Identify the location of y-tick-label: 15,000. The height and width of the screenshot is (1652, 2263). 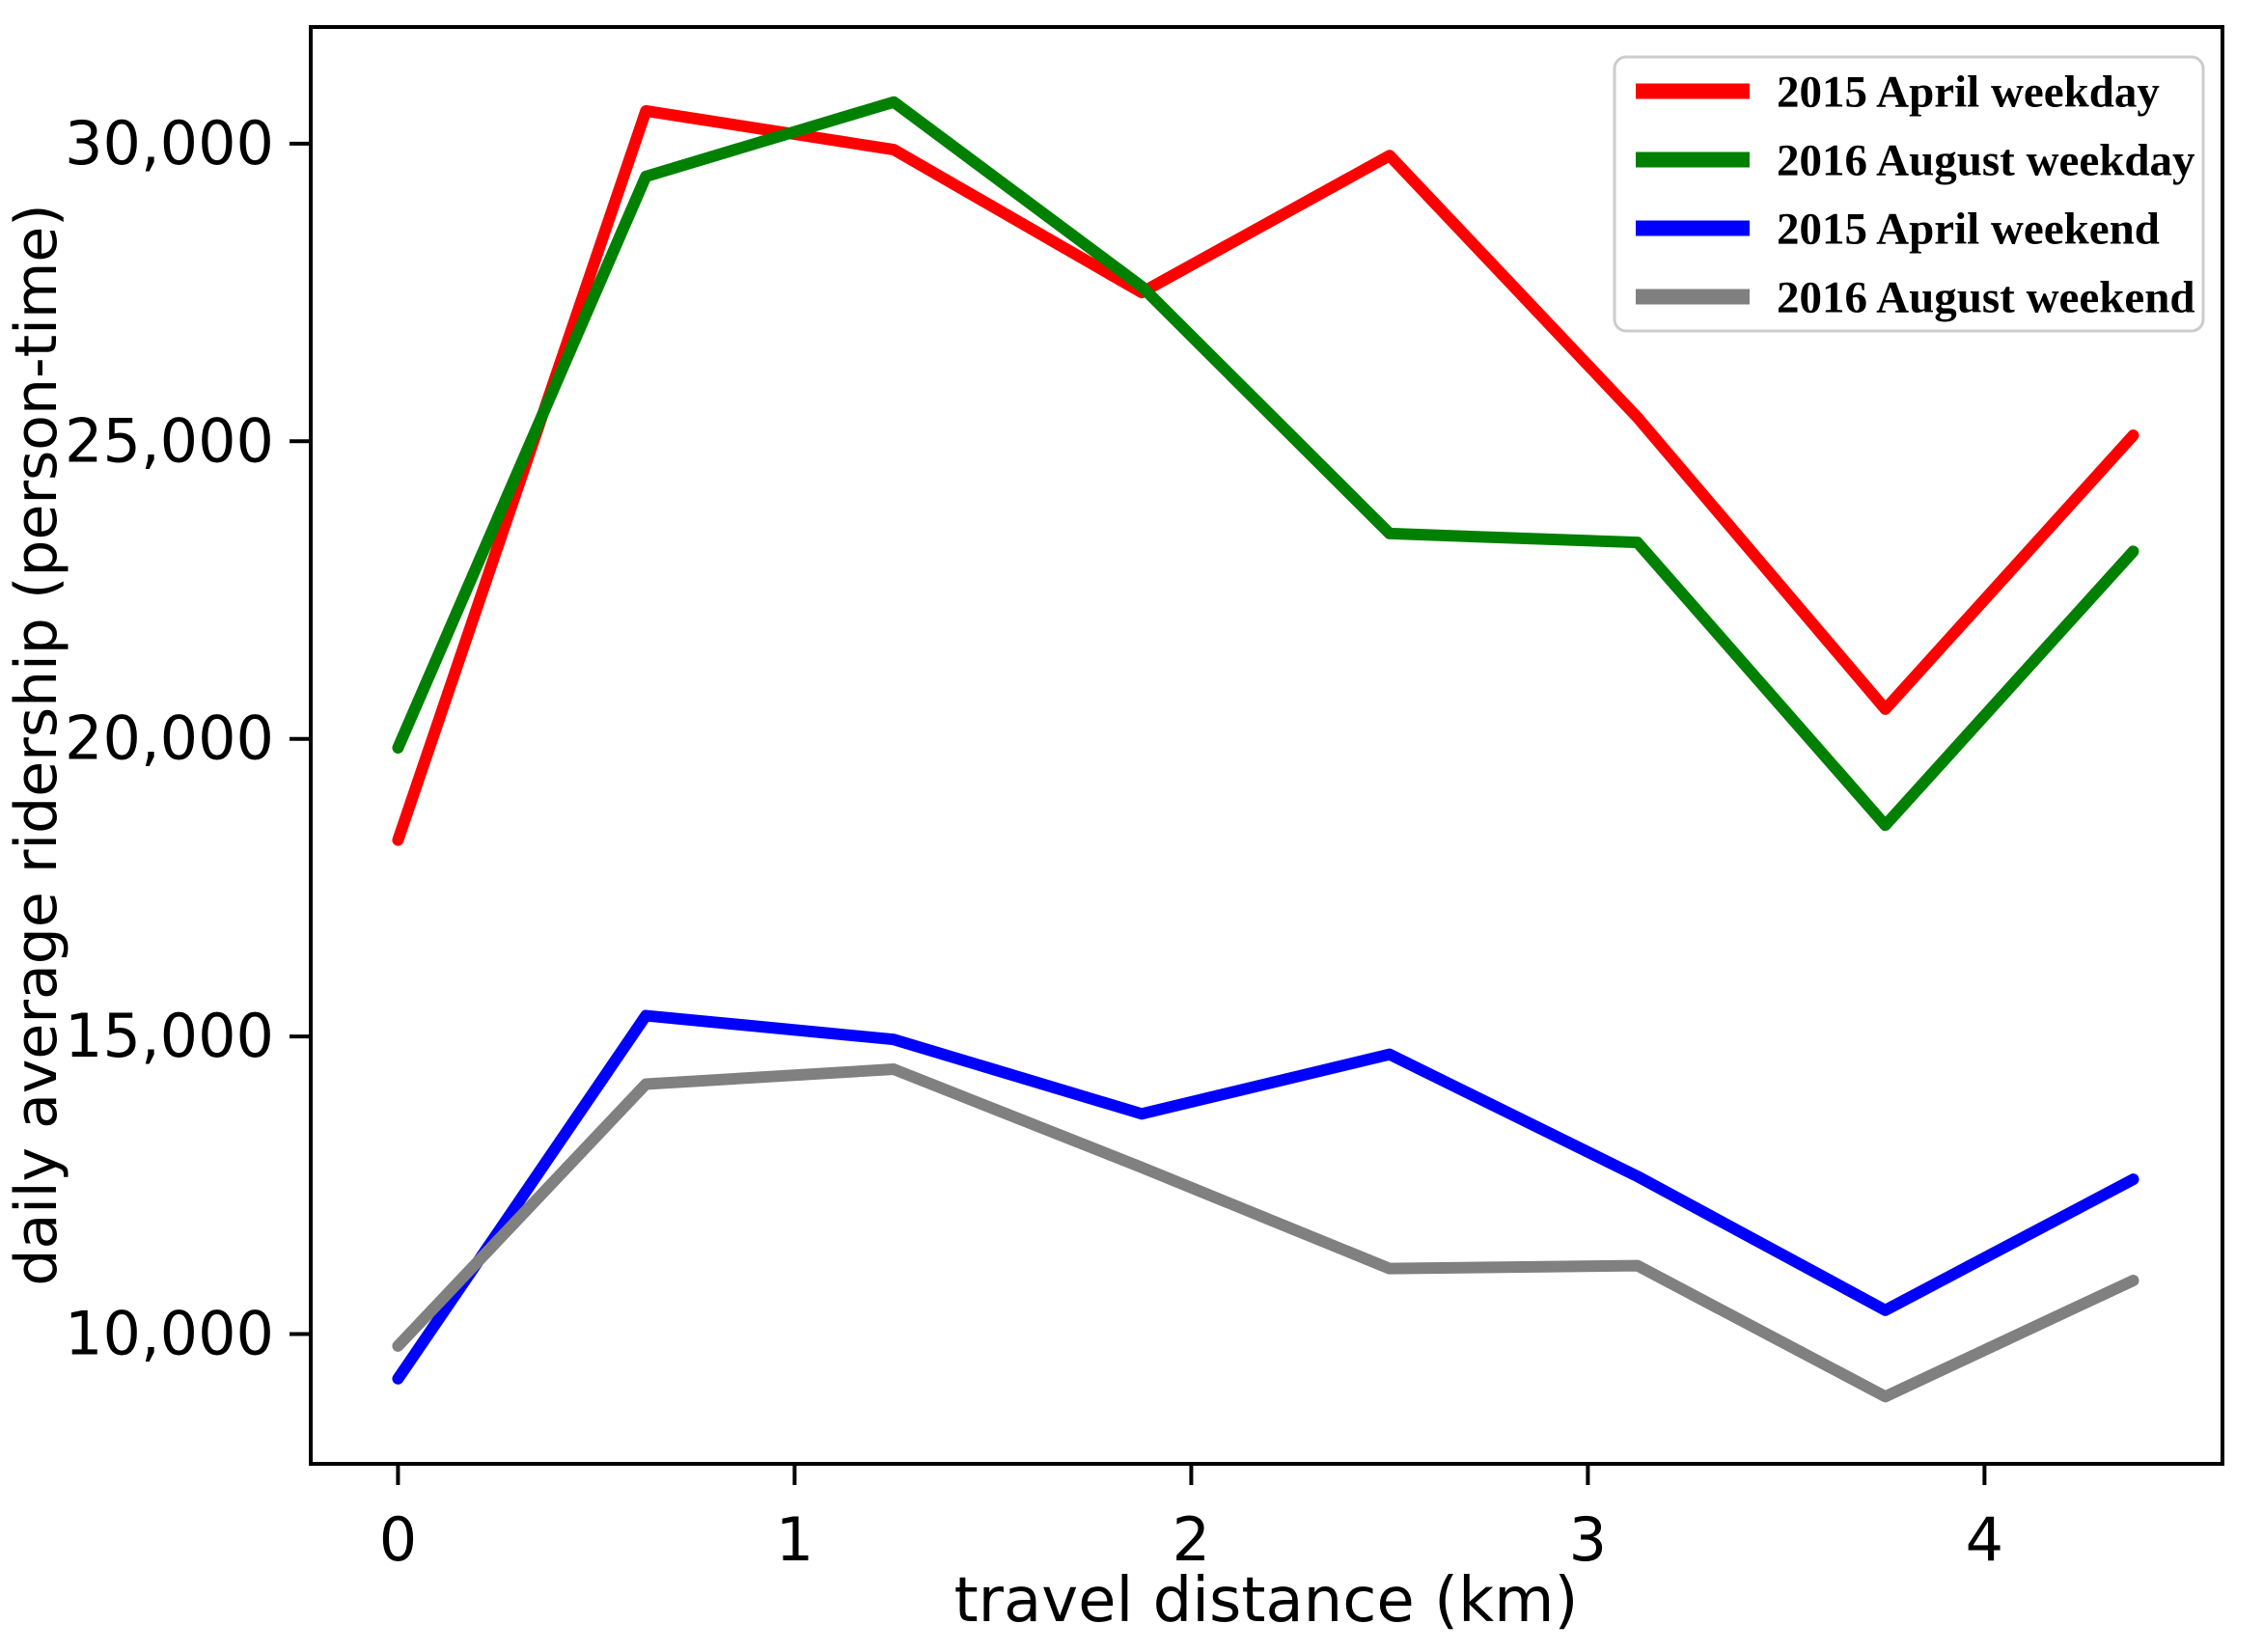
(170, 1036).